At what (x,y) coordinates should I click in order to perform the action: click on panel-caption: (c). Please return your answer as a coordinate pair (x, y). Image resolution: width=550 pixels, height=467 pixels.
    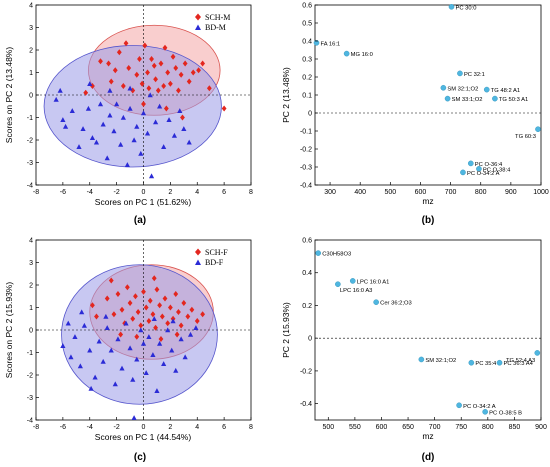
    Looking at the image, I should click on (140, 457).